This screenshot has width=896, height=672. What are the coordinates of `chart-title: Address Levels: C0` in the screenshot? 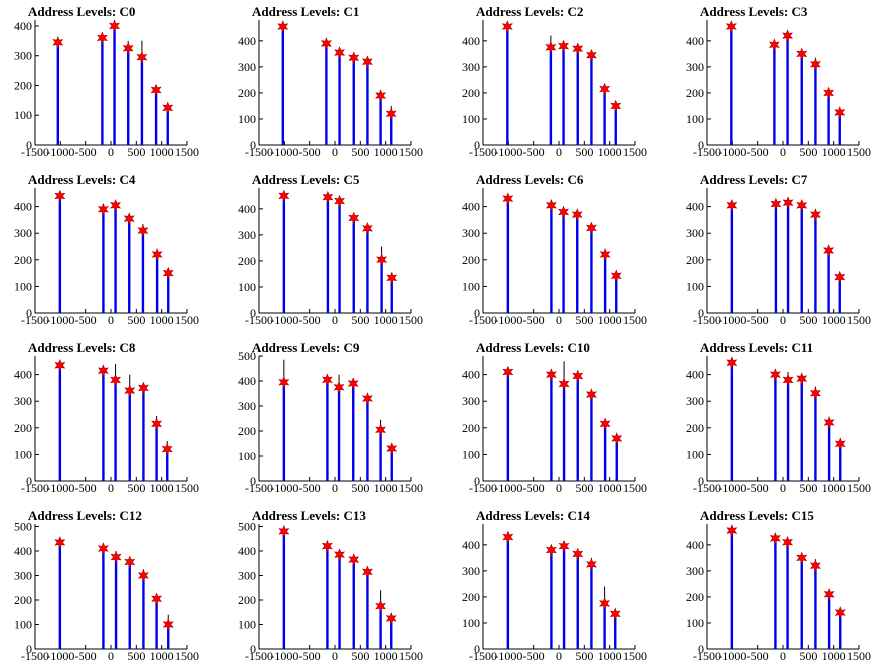 It's located at (82, 11).